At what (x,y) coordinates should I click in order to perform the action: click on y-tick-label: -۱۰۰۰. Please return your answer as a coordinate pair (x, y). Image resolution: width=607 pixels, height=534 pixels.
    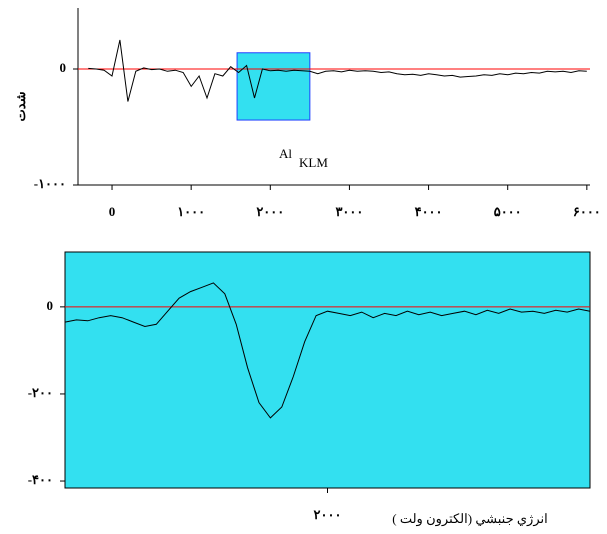
    Looking at the image, I should click on (50, 183).